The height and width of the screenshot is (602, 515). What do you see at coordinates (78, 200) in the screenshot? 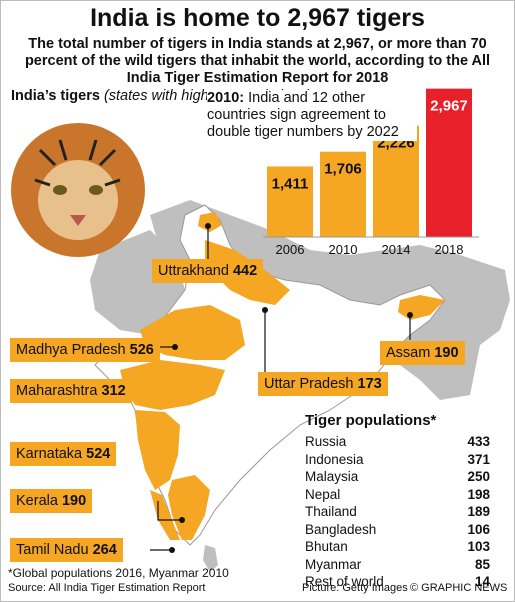
I see `tiger-photo-shade` at bounding box center [78, 200].